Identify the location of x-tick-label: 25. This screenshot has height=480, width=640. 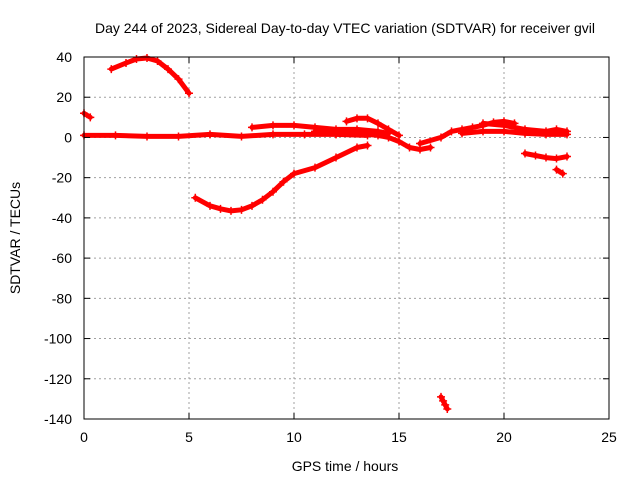
(609, 437).